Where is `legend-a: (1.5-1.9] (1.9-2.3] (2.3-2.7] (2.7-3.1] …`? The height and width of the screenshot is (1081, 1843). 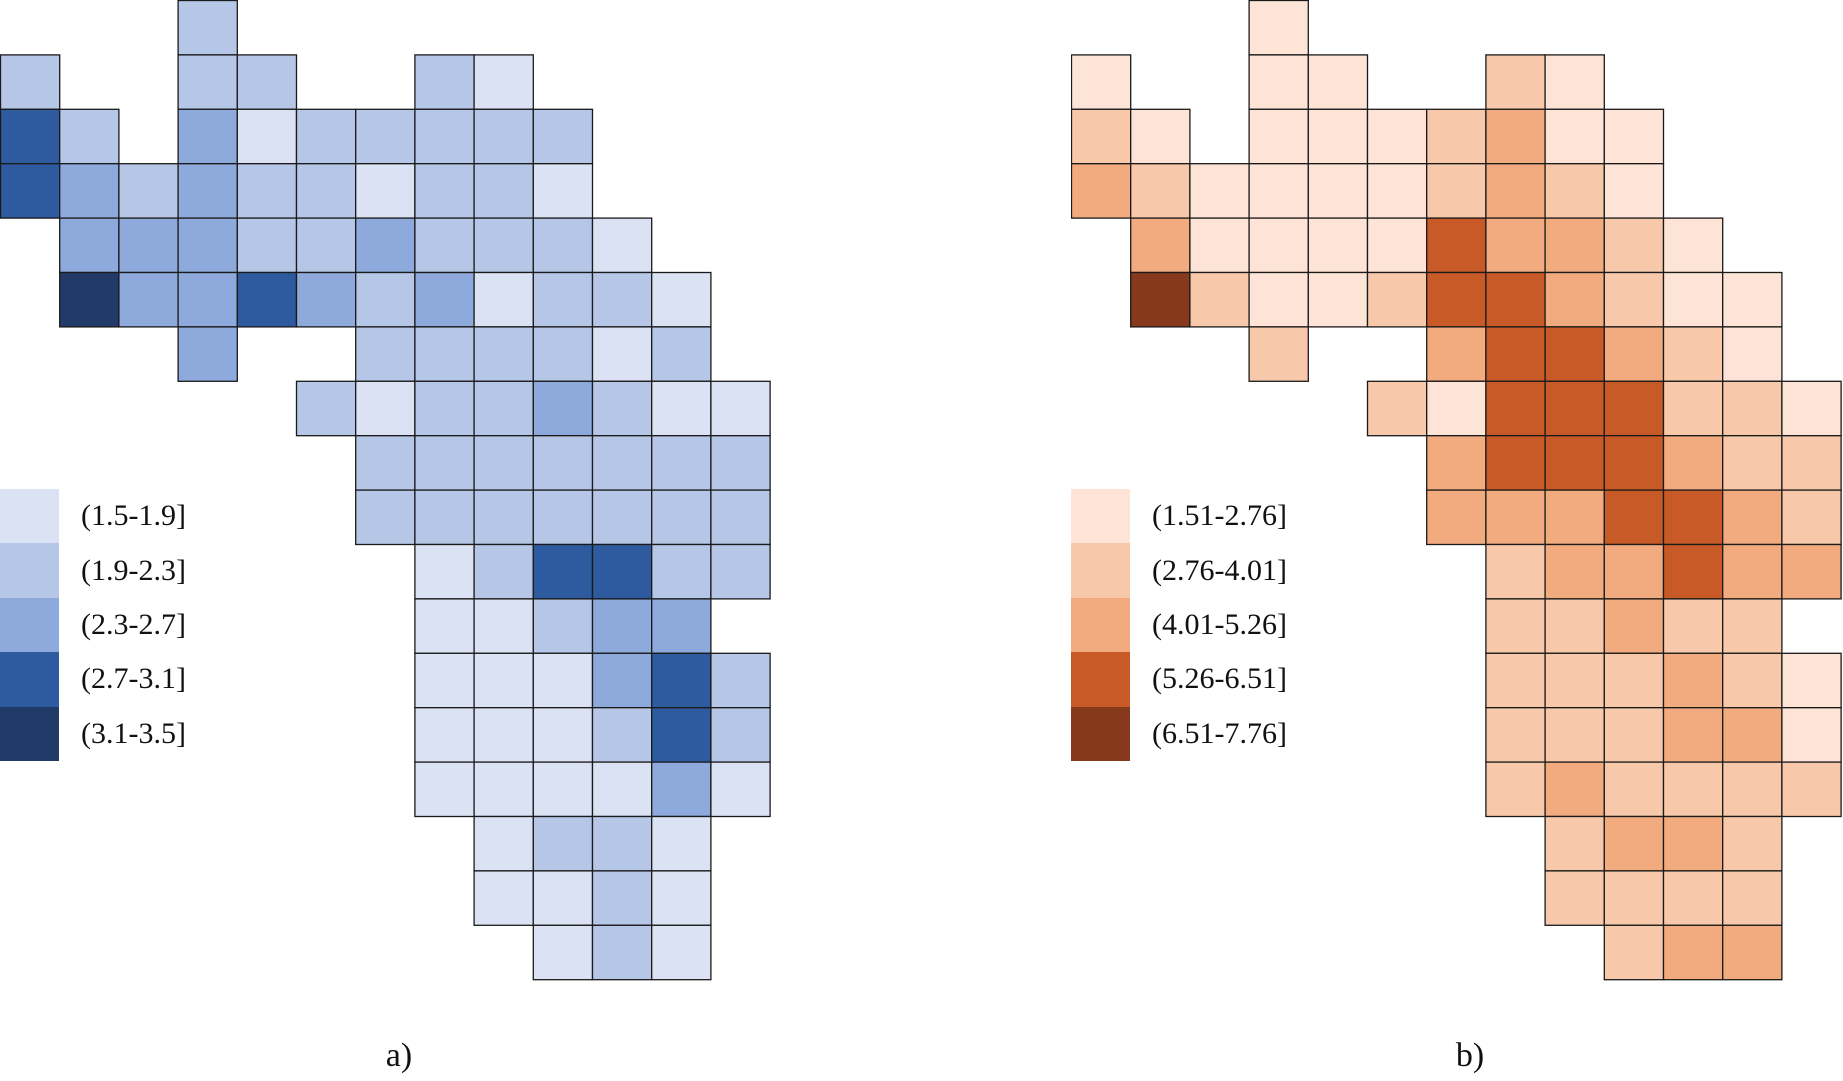 legend-a: (1.5-1.9] (1.9-2.3] (2.3-2.7] (2.7-3.1] … is located at coordinates (93, 625).